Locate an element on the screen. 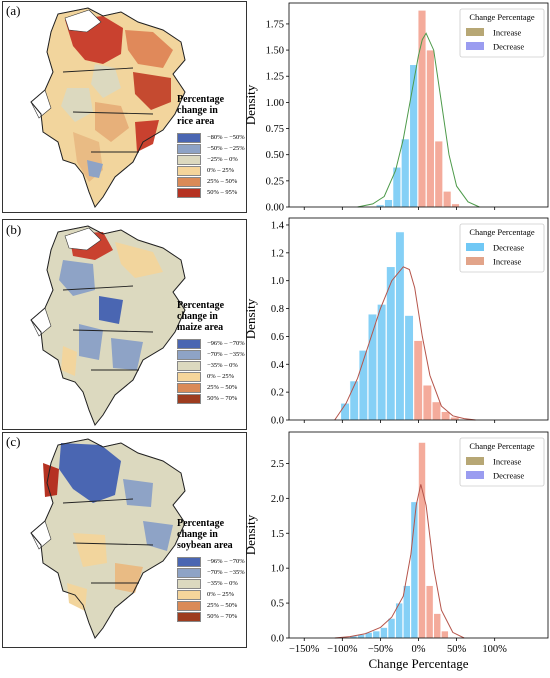 The height and width of the screenshot is (678, 550). legend-label: −50% – −25% is located at coordinates (226, 148).